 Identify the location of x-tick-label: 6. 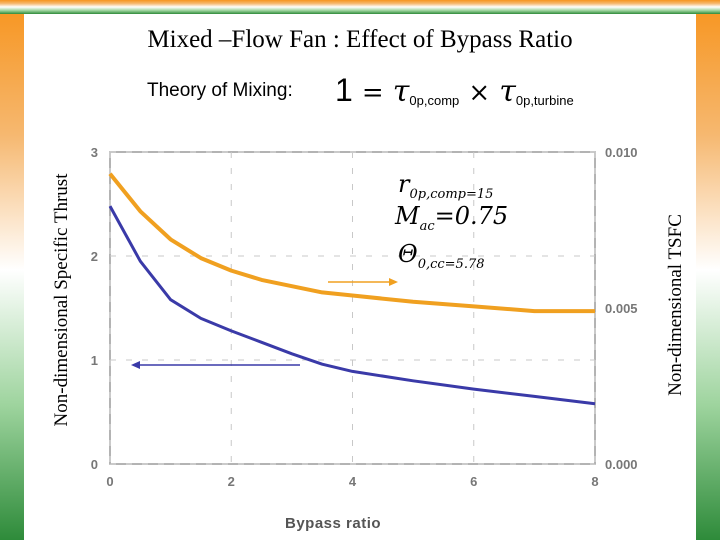
(473, 481).